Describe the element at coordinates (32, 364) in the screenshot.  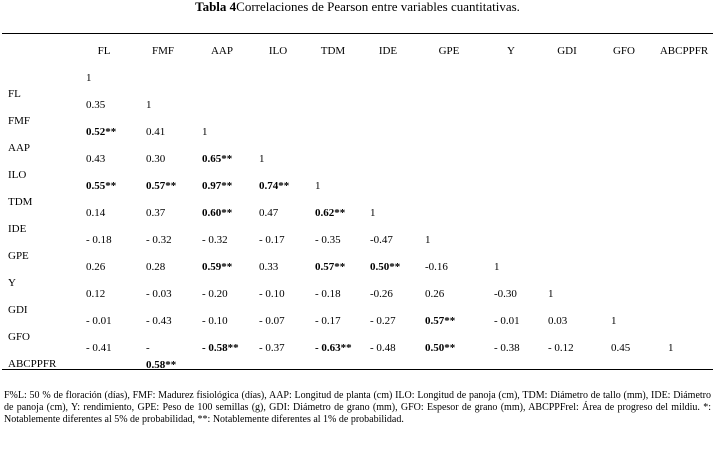
I see `row-label: ABCPPFR` at that location.